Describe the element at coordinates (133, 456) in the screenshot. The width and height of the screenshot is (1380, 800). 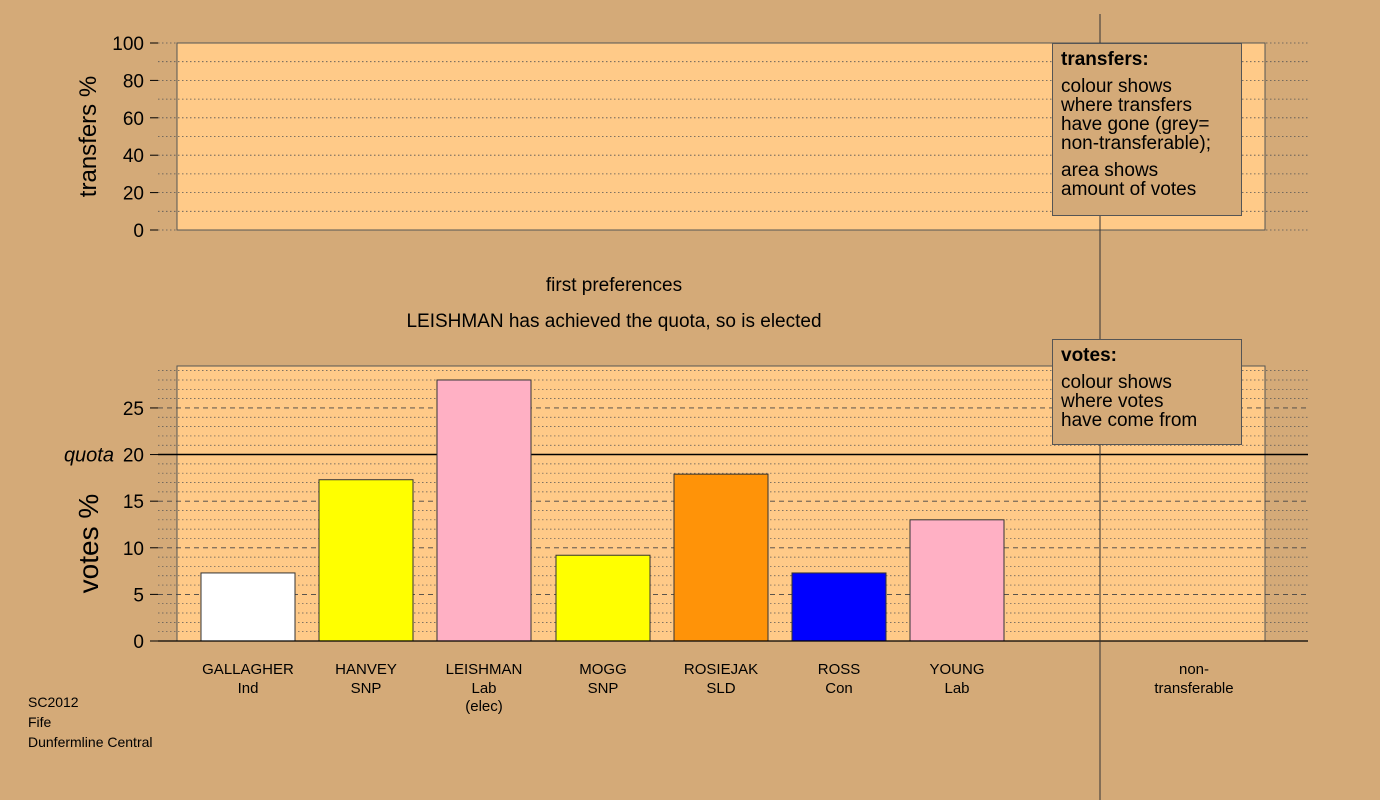
I see `votes-tick-label: 20` at that location.